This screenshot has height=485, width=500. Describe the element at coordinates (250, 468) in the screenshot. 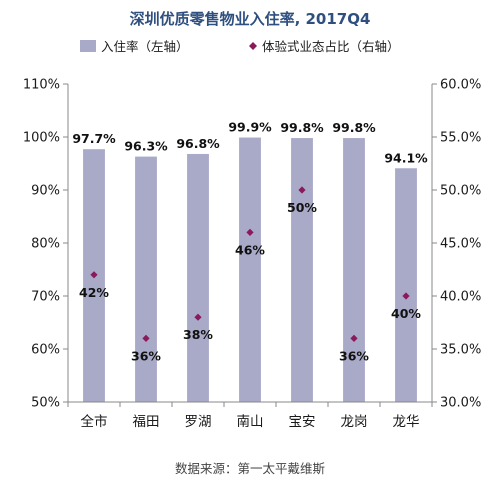

I see `source-note: 数据来源：第一太平戴维斯` at that location.